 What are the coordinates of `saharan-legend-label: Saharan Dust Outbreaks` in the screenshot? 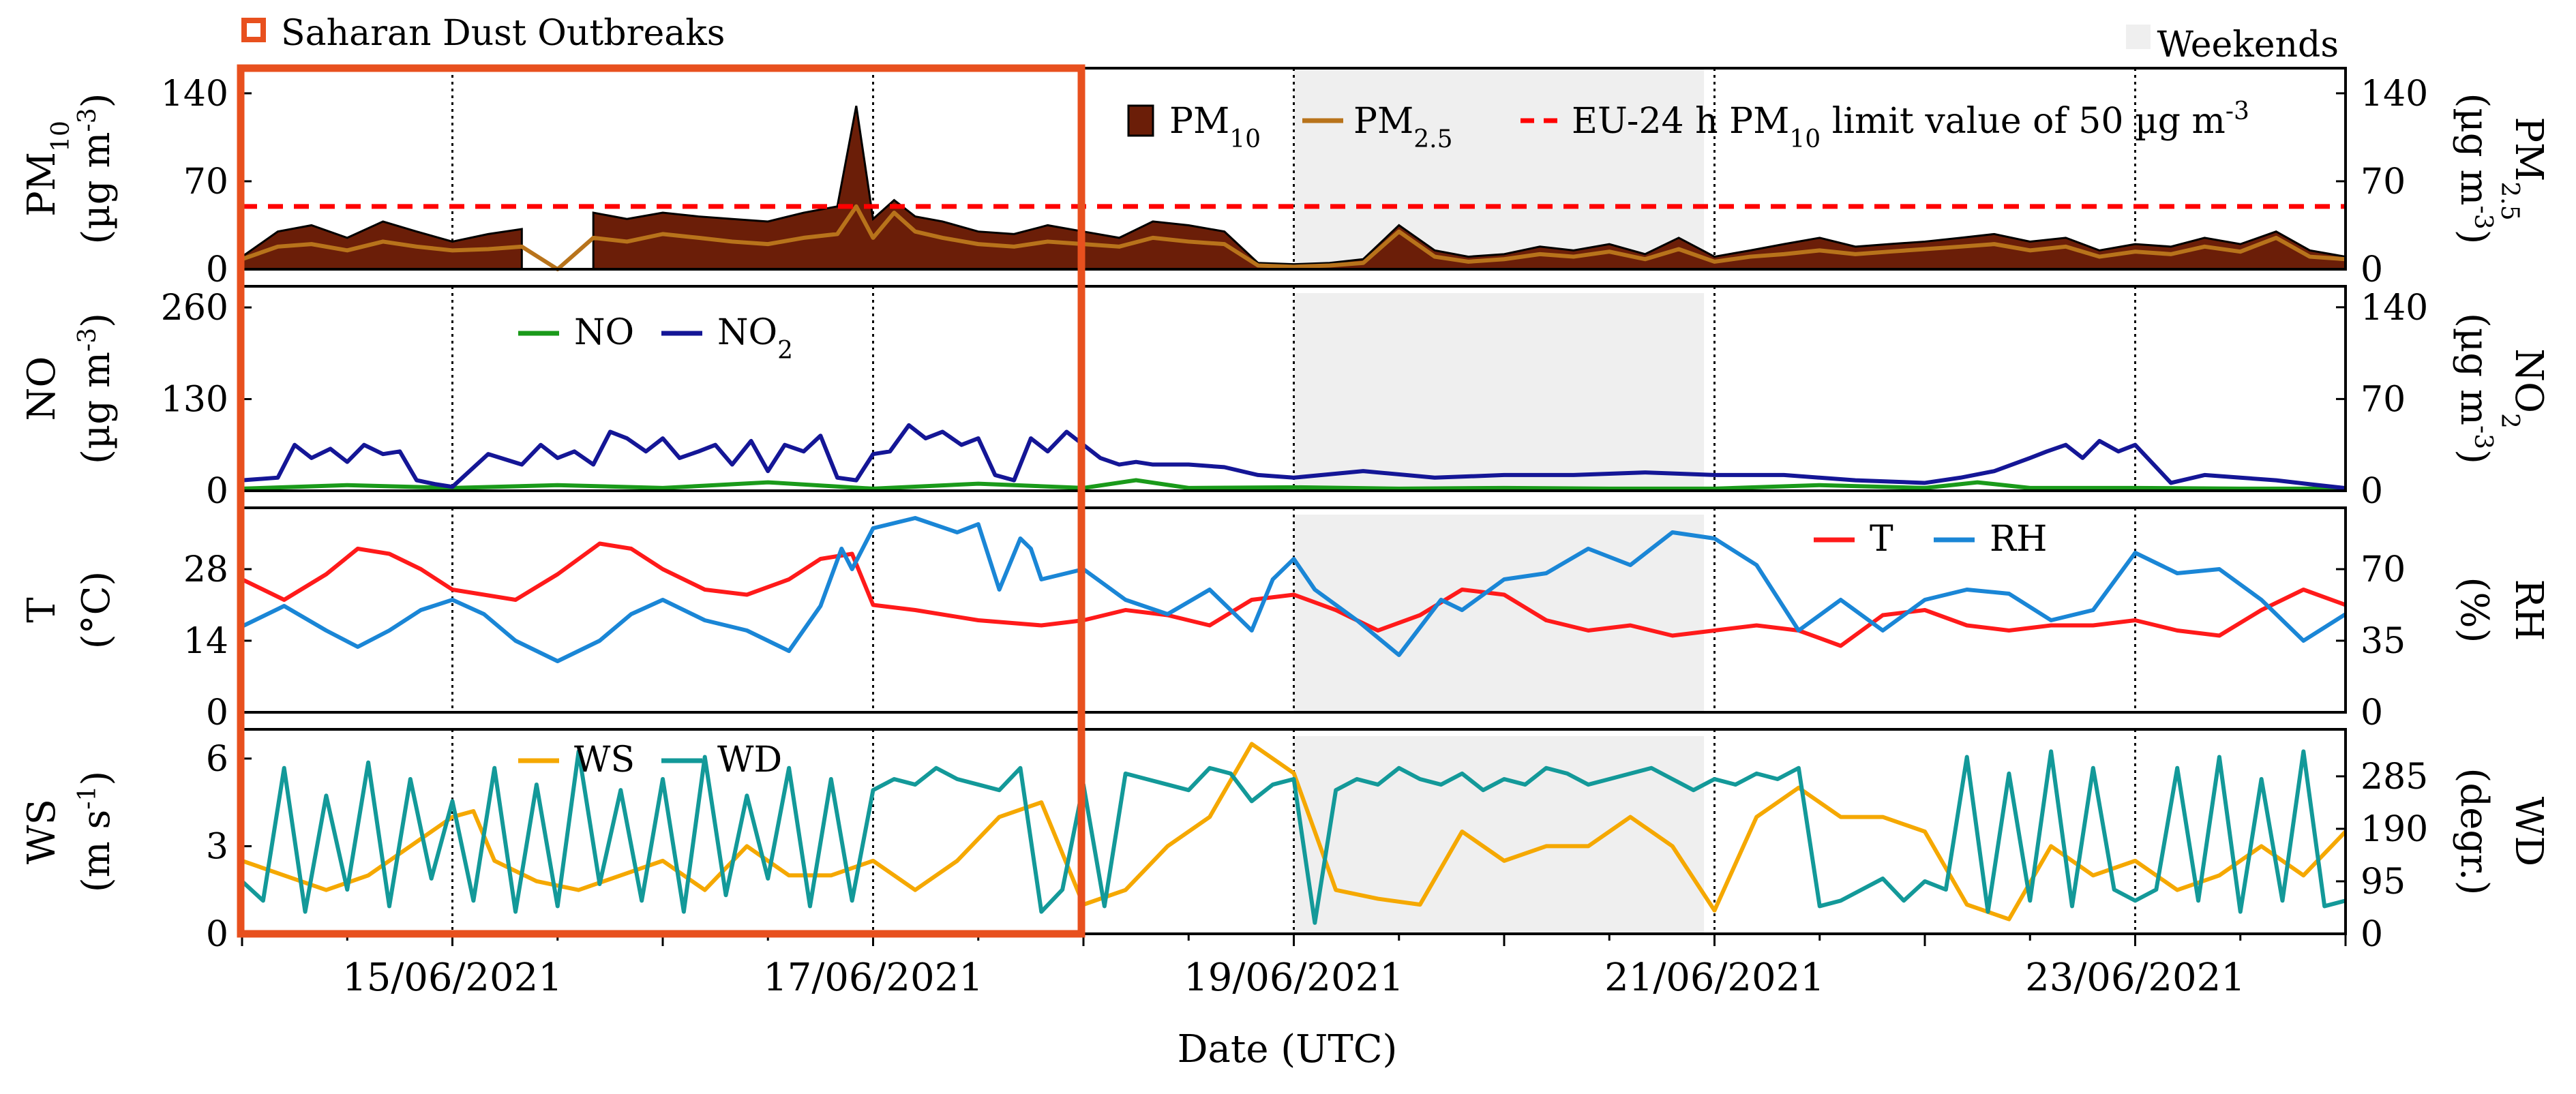 It's located at (503, 33).